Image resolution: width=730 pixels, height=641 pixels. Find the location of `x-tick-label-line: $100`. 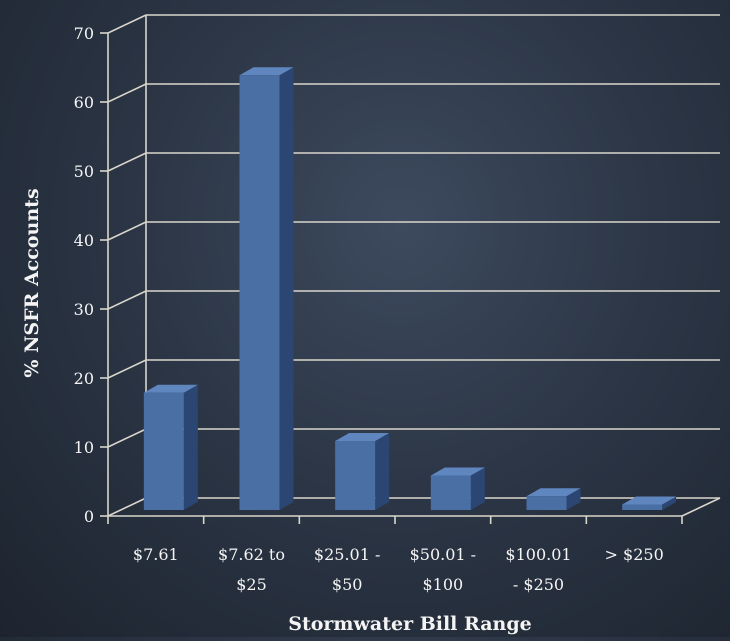

x-tick-label-line: $100 is located at coordinates (442, 584).